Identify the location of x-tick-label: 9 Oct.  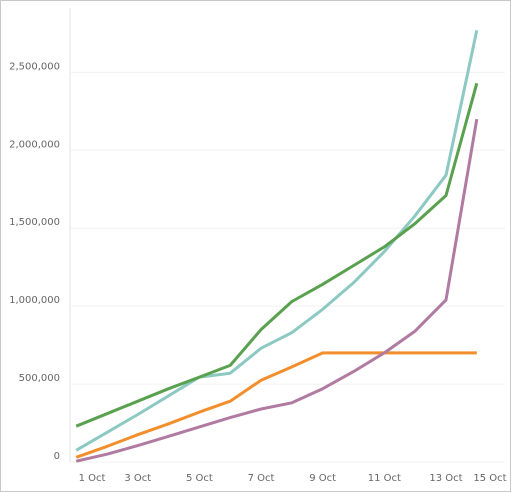
(322, 478).